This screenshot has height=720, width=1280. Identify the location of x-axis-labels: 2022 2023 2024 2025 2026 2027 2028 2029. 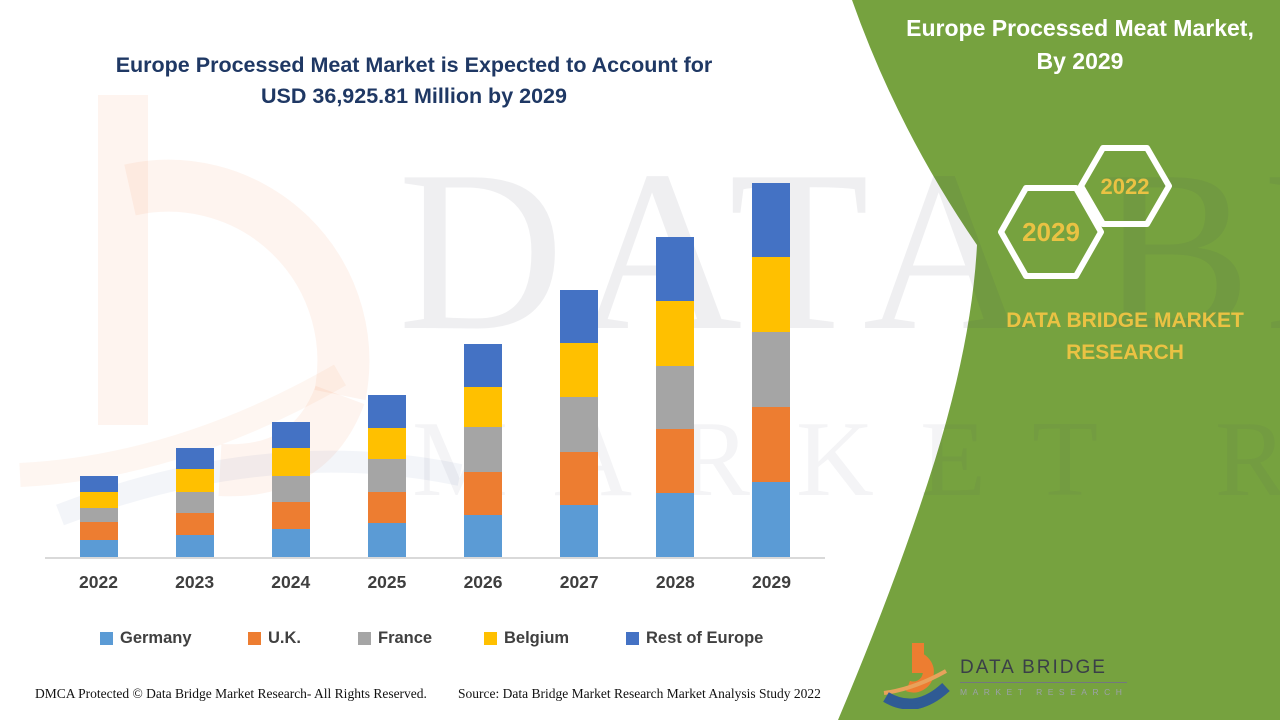
(435, 585).